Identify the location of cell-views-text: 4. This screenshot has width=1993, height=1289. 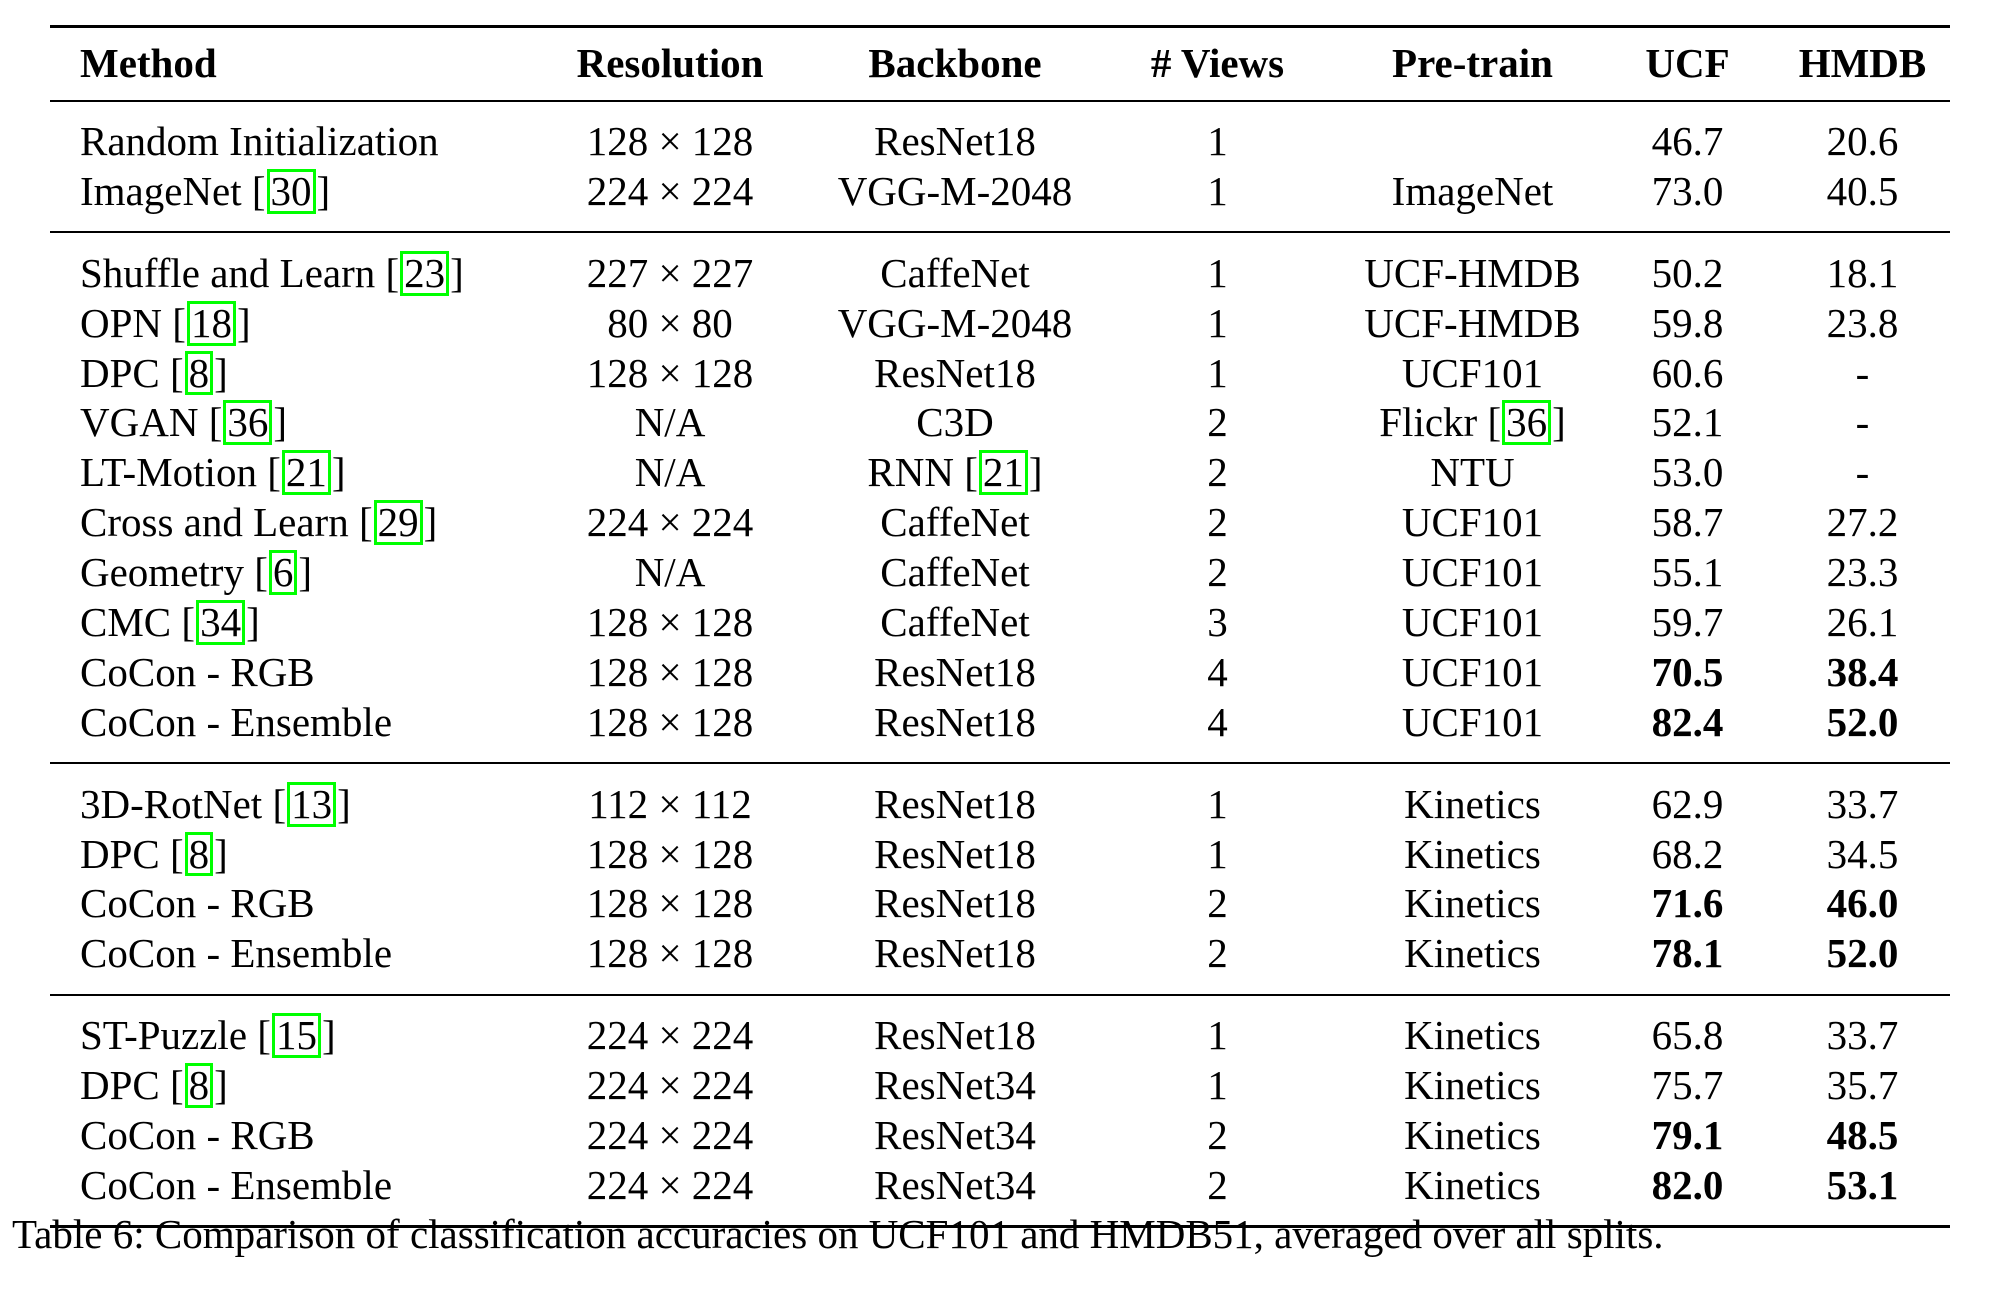
(1217, 671).